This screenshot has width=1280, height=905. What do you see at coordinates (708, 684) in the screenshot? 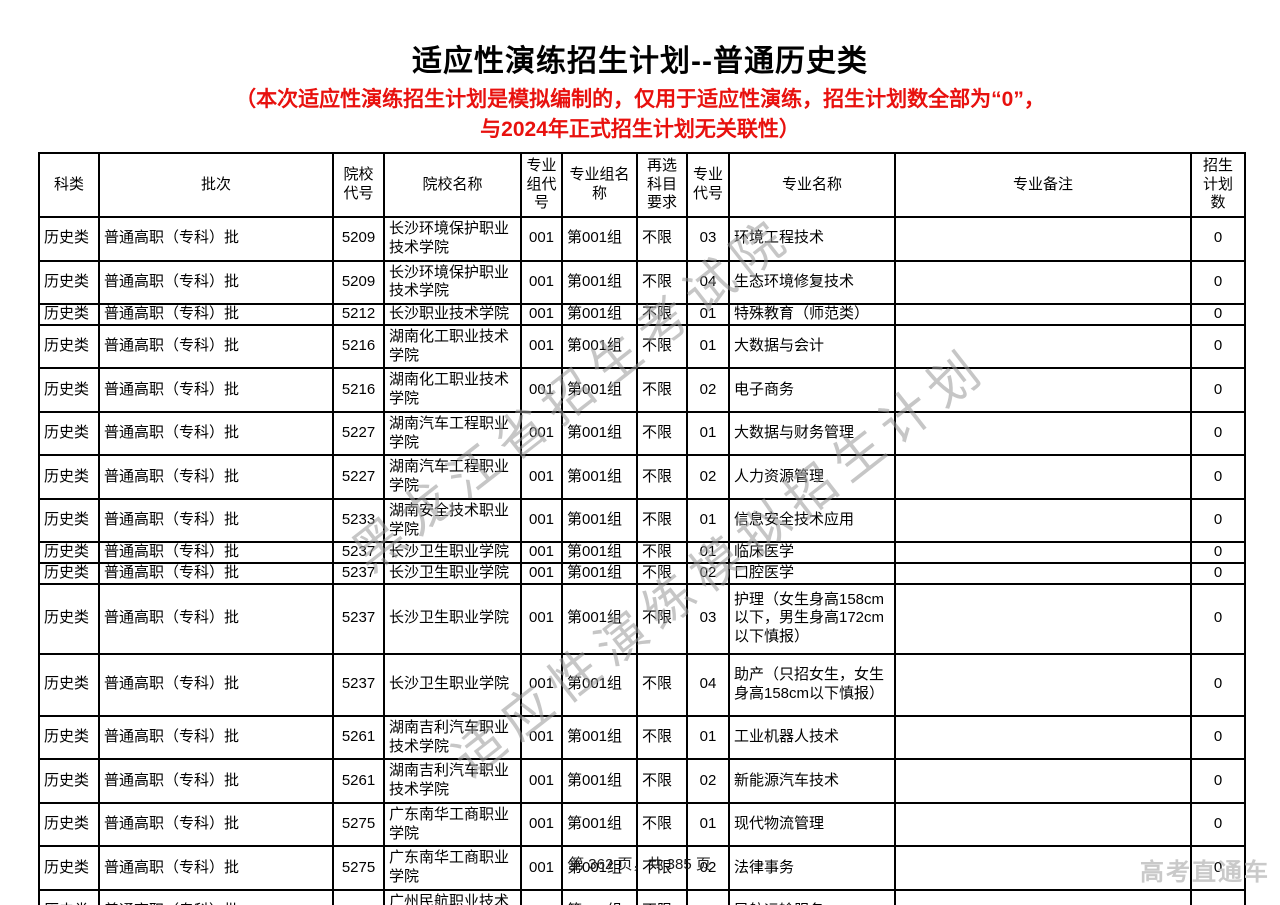
I see `table-cell: 04` at bounding box center [708, 684].